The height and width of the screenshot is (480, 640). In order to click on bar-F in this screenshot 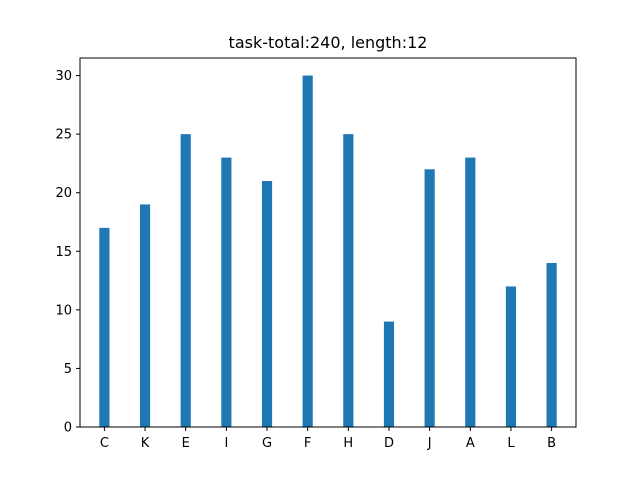, I will do `click(307, 251)`.